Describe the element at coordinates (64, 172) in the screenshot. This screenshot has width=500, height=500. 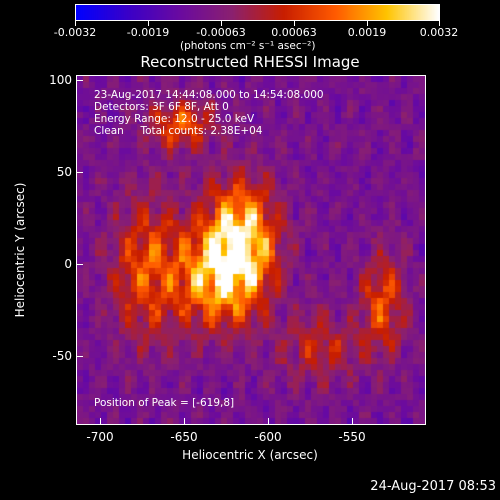
I see `y-tick-label: 50` at that location.